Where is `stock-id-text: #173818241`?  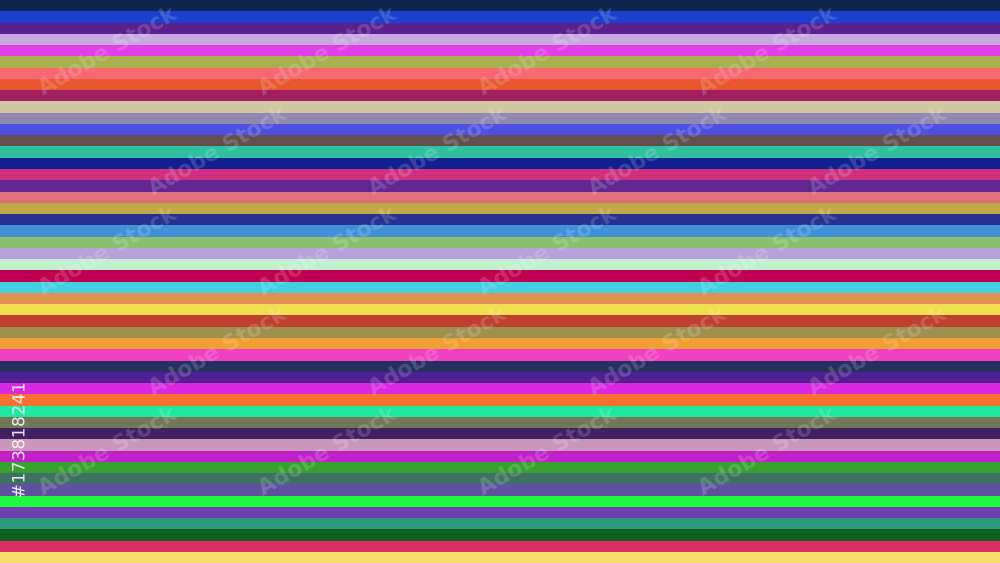 stock-id-text: #173818241 is located at coordinates (19, 440).